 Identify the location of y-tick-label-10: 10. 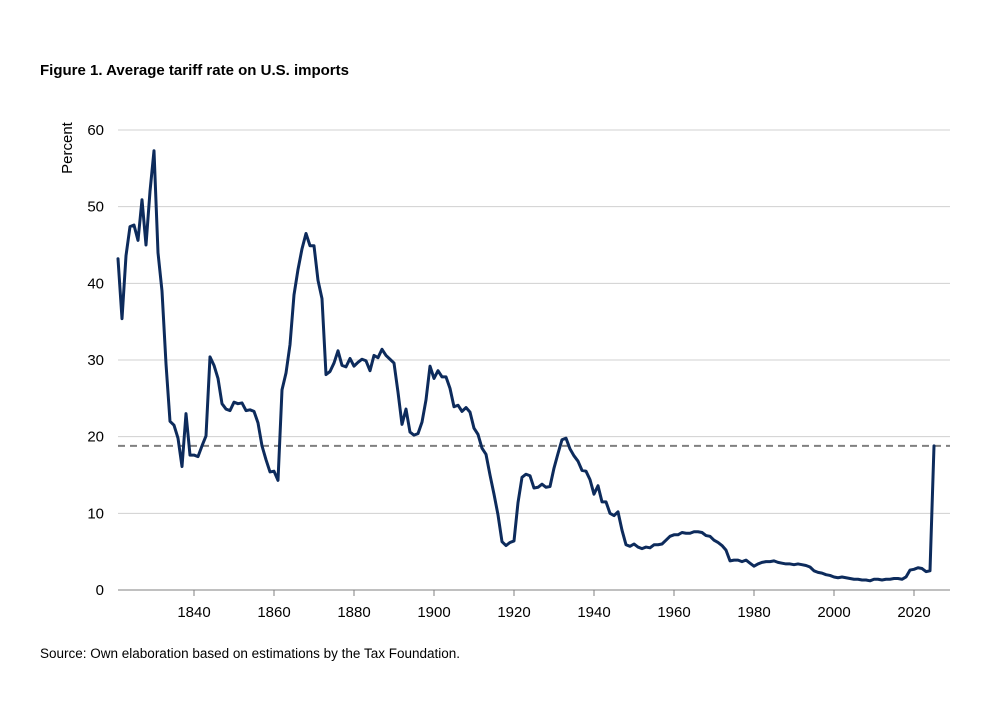
(95, 513).